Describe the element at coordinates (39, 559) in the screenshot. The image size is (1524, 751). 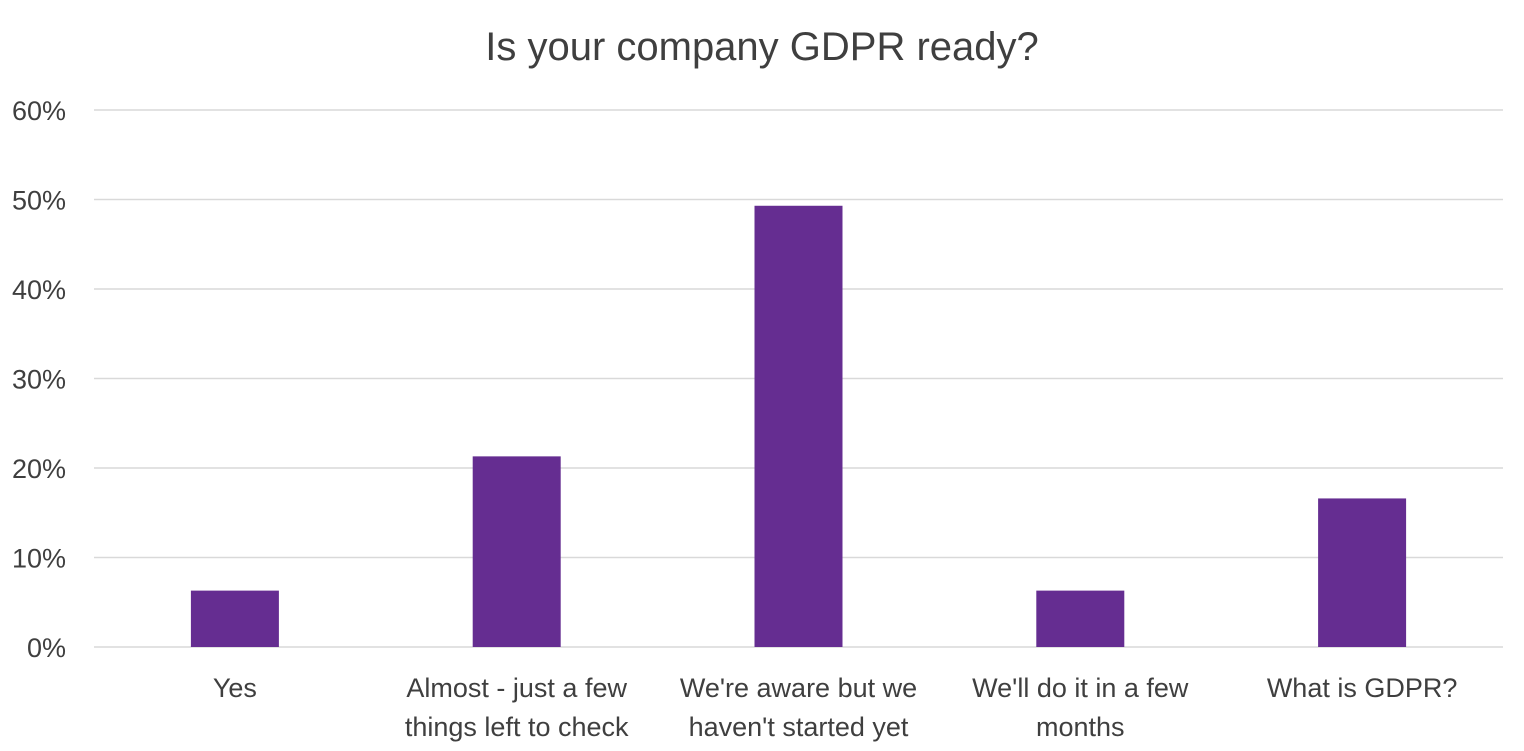
I see `y-tick-label: 10%` at that location.